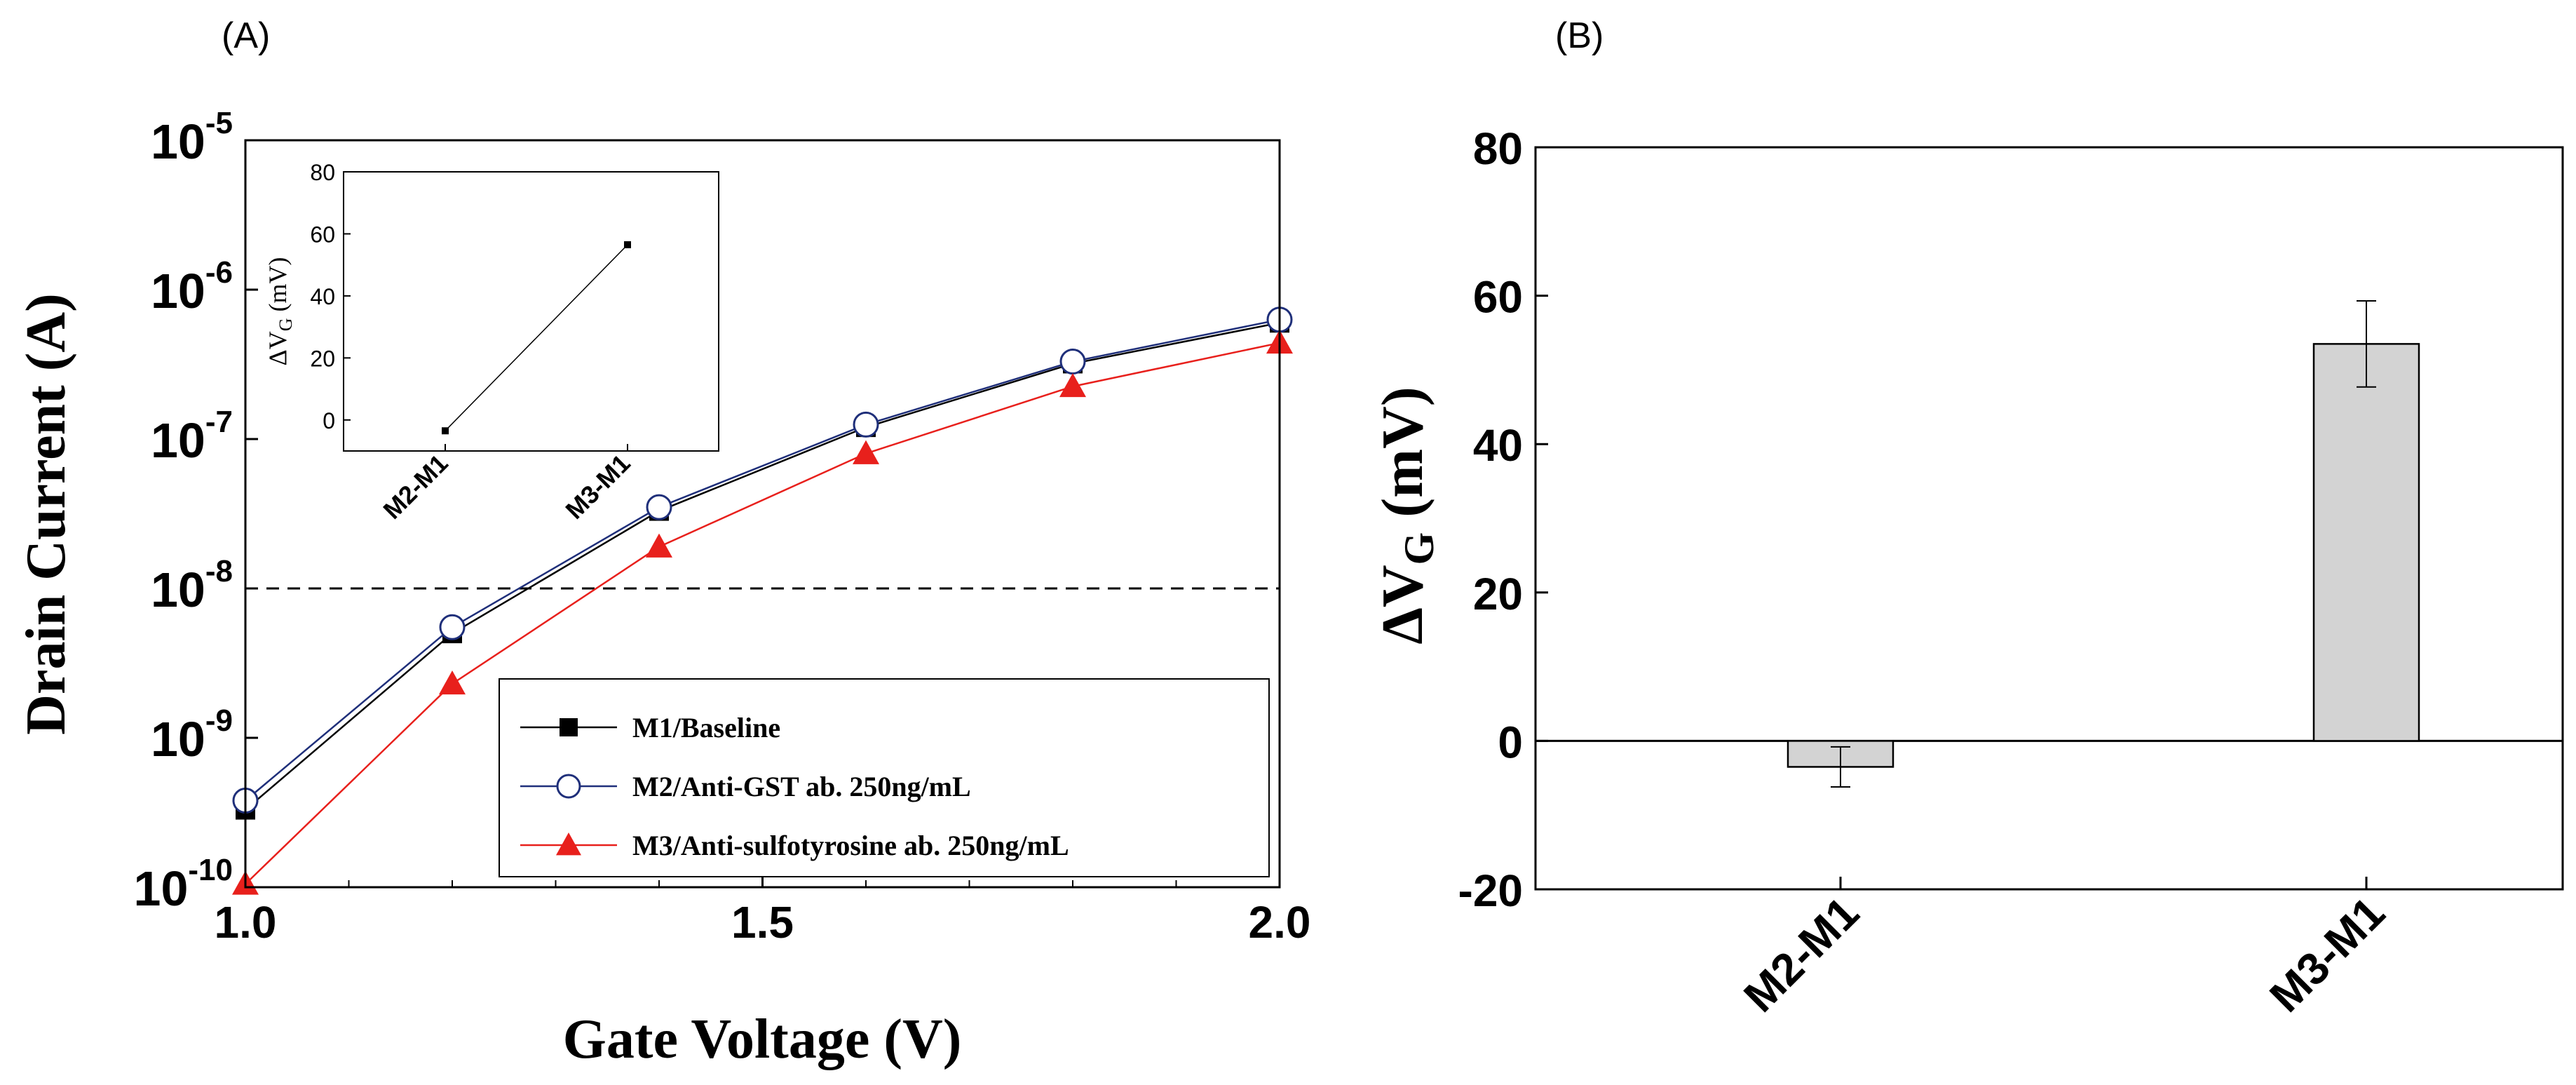 This screenshot has width=2576, height=1085. I want to click on x-tick-label: M2-M1, so click(1801, 954).